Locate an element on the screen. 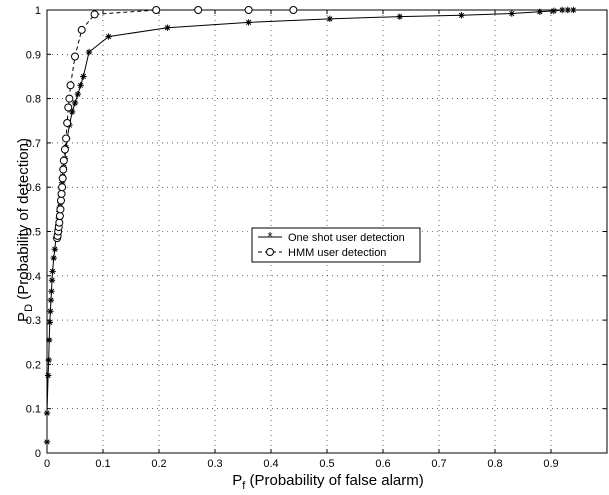 This screenshot has width=609, height=495. y-tick-label: 0.5 is located at coordinates (33, 233).